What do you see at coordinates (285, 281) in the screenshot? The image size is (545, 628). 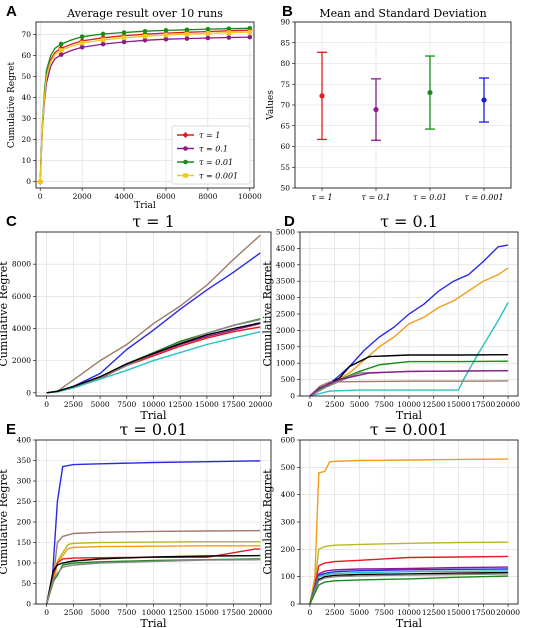 I see `y-tick-label: 3500` at bounding box center [285, 281].